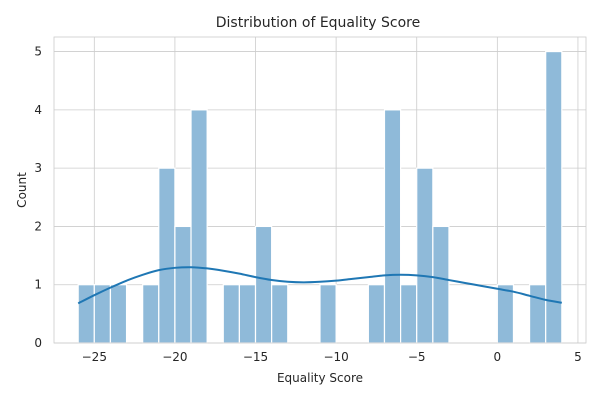 This screenshot has height=400, width=600. Describe the element at coordinates (38, 343) in the screenshot. I see `y-tick-label: 0` at that location.